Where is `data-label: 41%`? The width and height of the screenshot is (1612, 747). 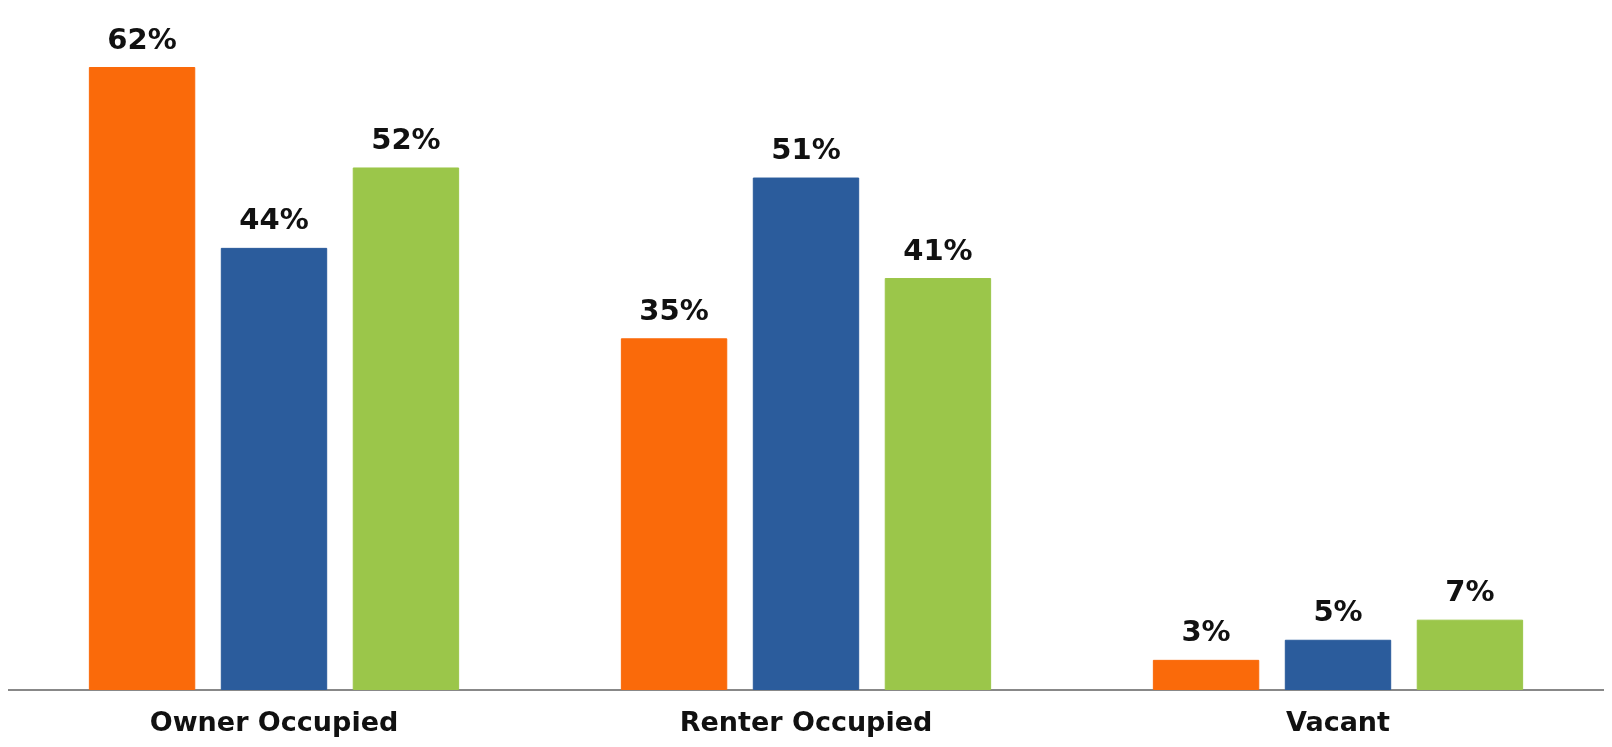
data-label: 41% is located at coordinates (938, 249).